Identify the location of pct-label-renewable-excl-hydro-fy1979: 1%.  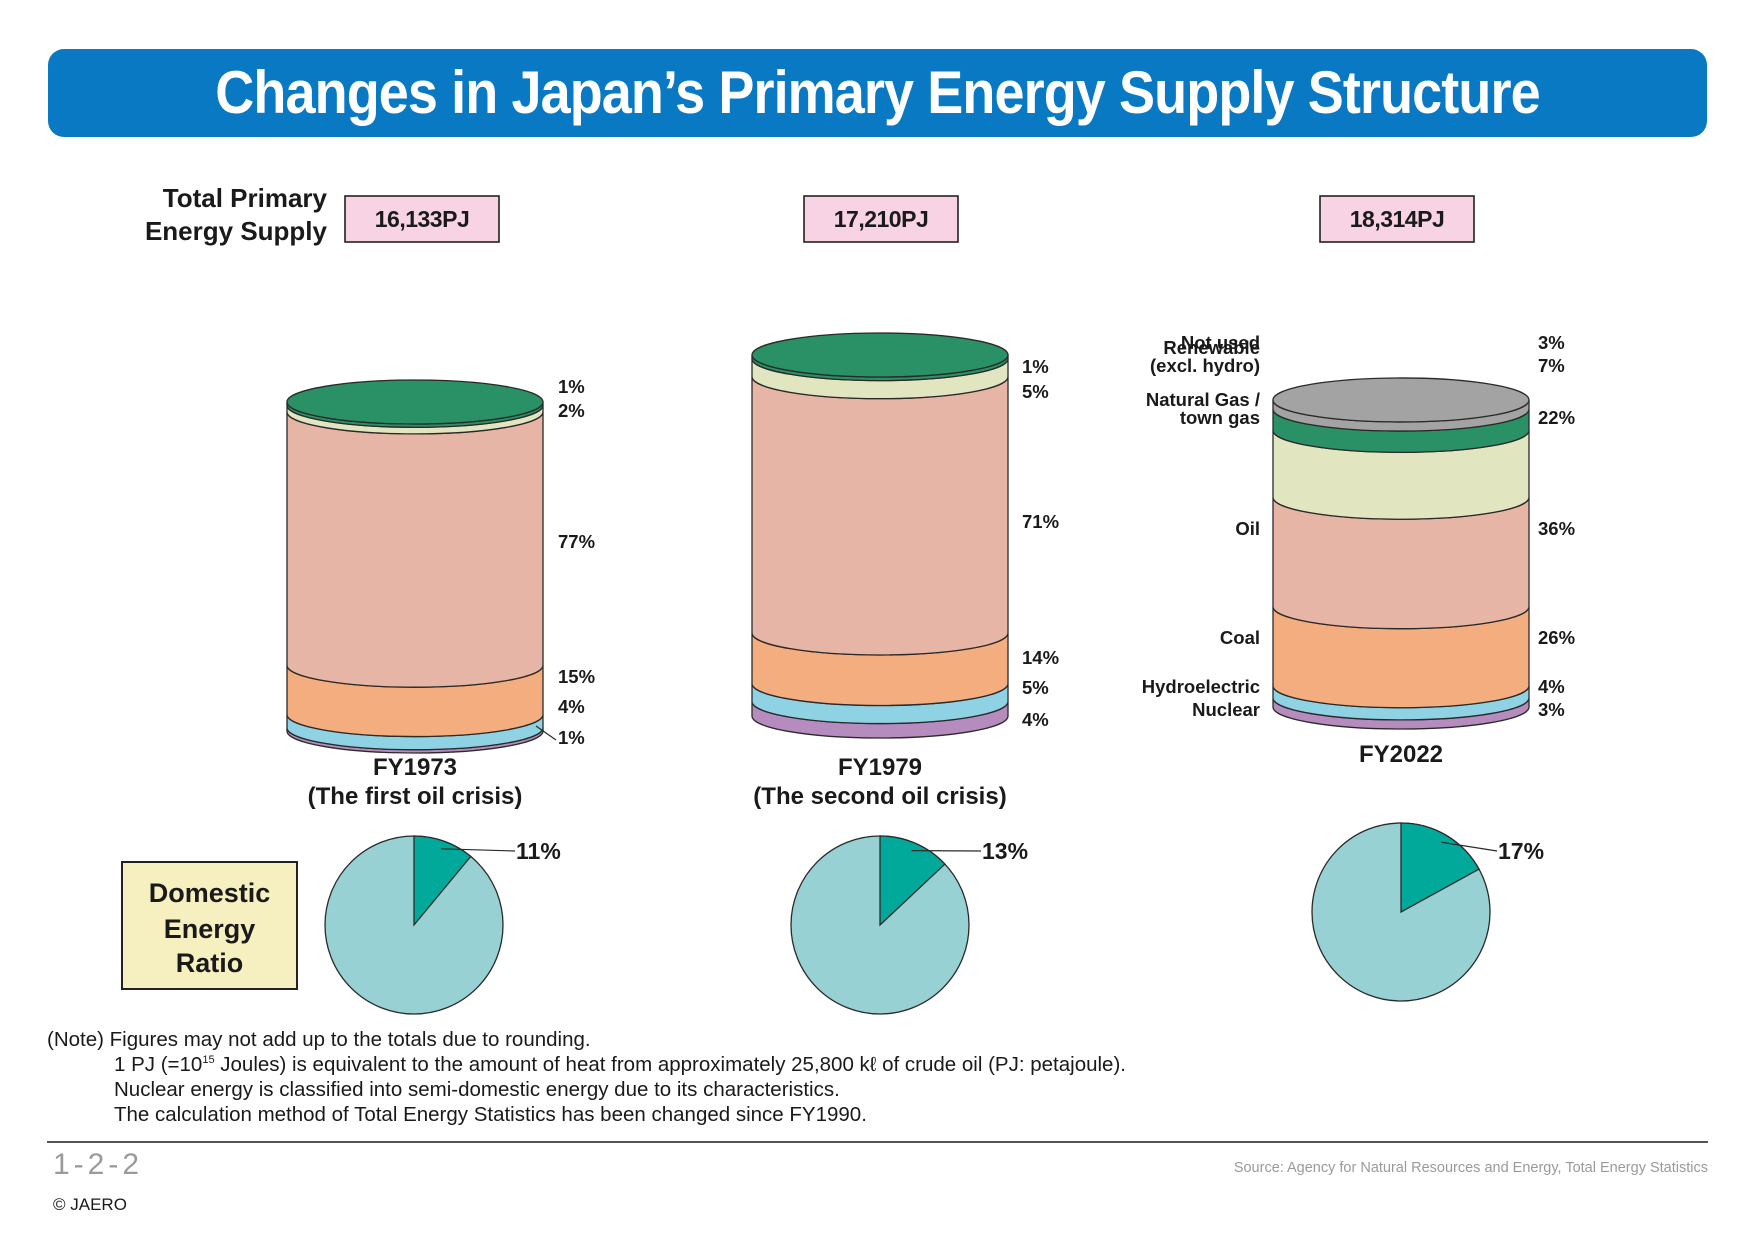
(1035, 366).